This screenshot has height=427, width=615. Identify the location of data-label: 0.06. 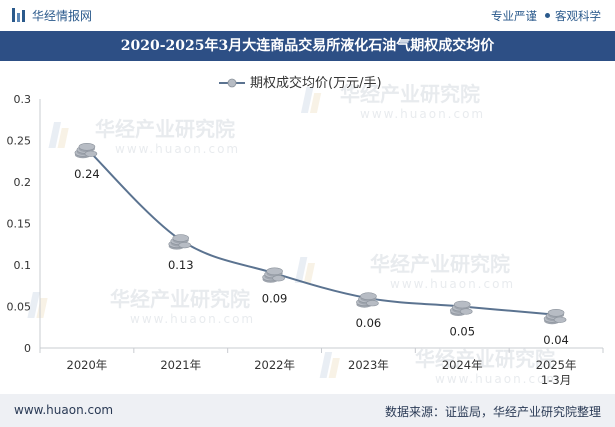
(369, 323).